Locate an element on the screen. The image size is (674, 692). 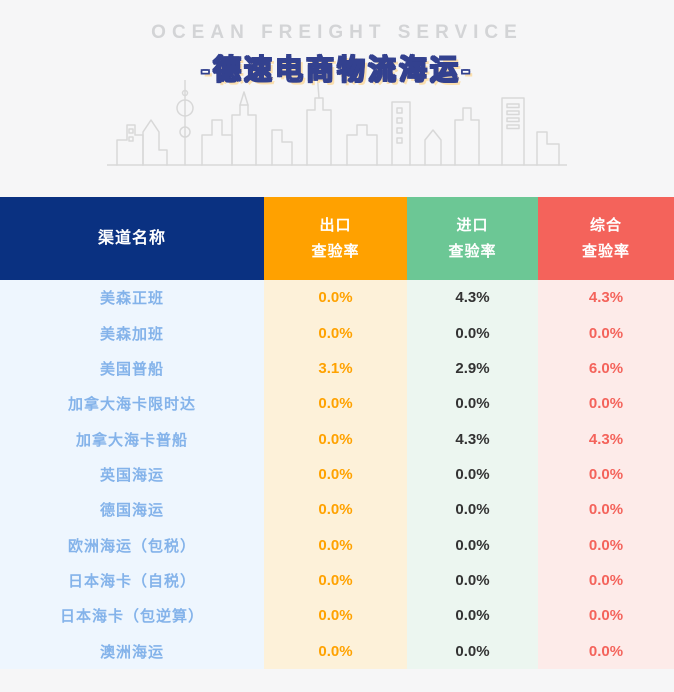
table-row: 欧洲海运（包税） 0.0% 0.0% 0.0% is located at coordinates (337, 545).